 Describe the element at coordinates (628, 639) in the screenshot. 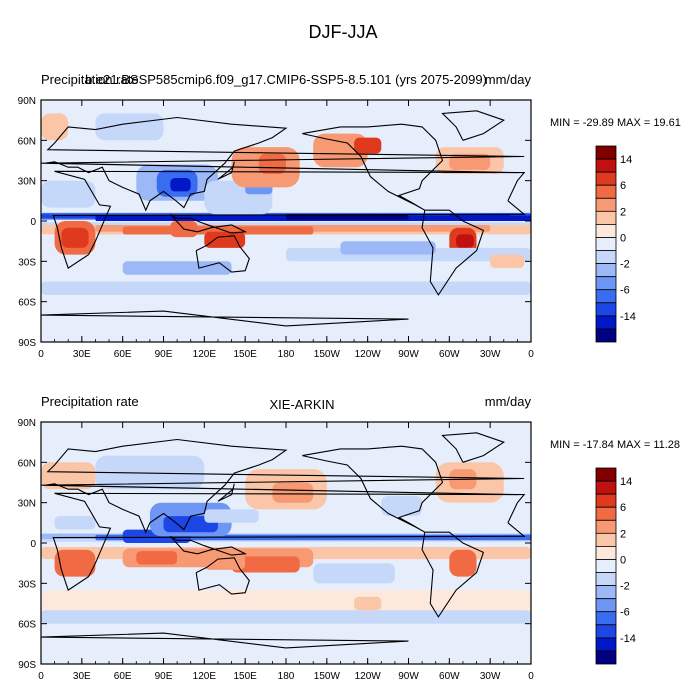

I see `colorbar-label: -14` at that location.